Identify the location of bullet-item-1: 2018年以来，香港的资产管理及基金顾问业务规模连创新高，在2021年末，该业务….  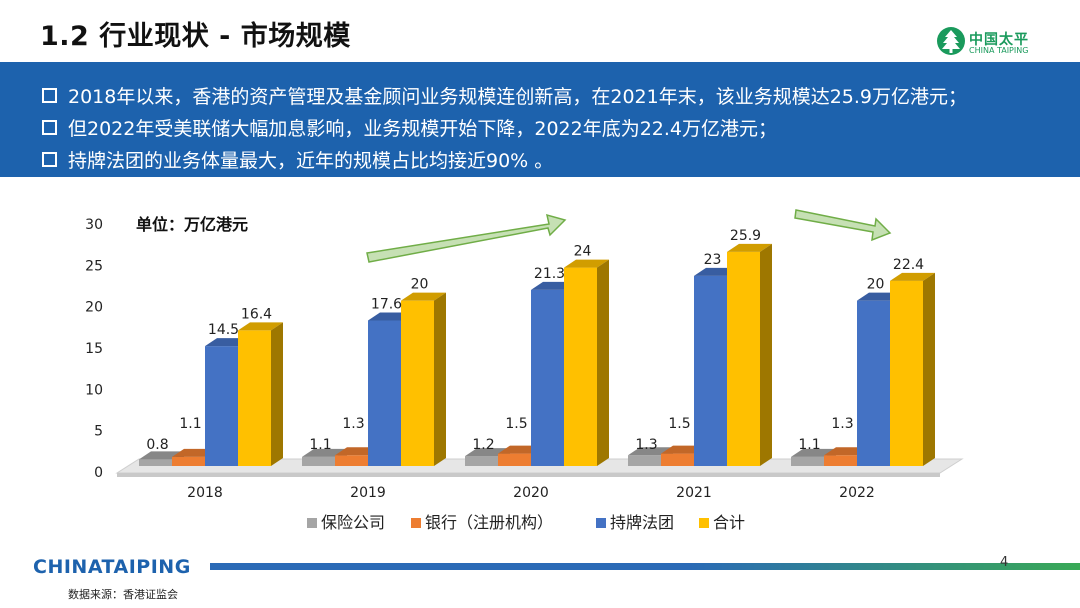
(504, 95).